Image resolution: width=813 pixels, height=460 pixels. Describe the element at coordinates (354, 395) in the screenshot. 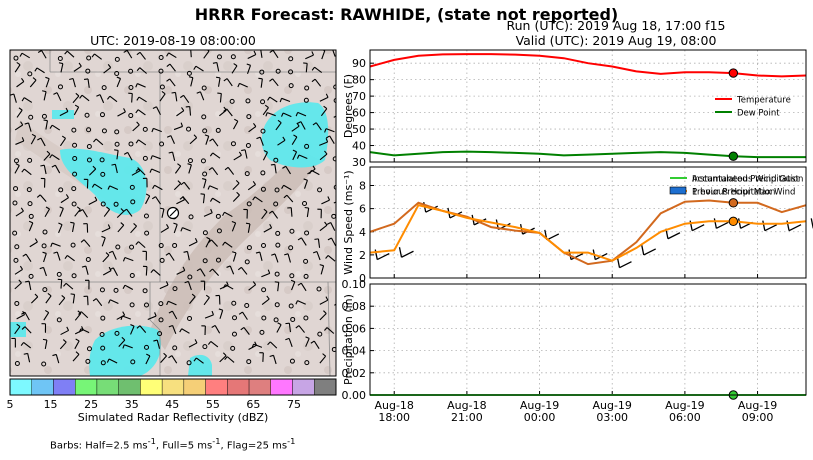

I see `y-tick-label: 0.00` at that location.